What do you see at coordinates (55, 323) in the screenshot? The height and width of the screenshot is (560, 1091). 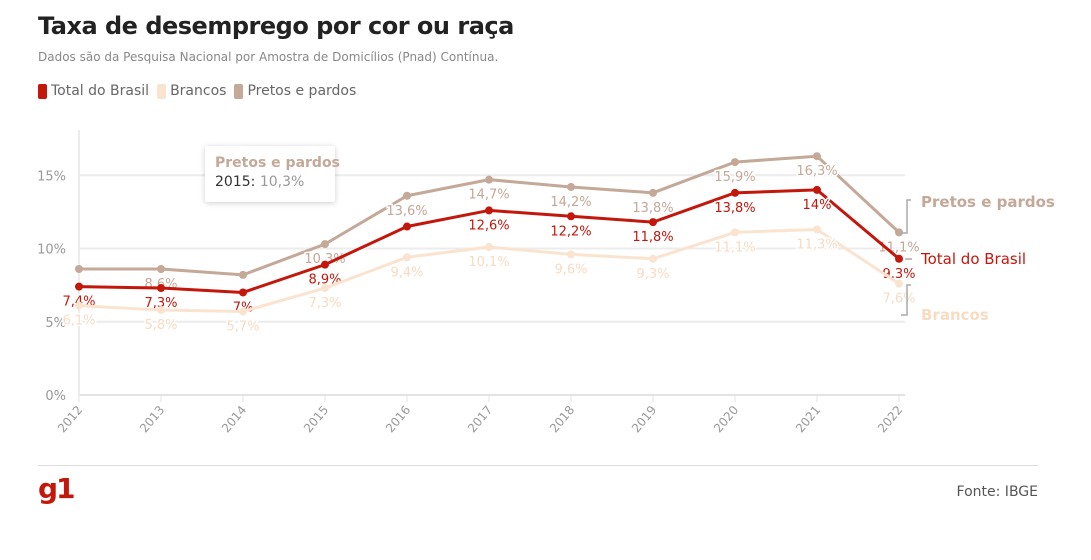 I see `y-tick-label: 5%` at bounding box center [55, 323].